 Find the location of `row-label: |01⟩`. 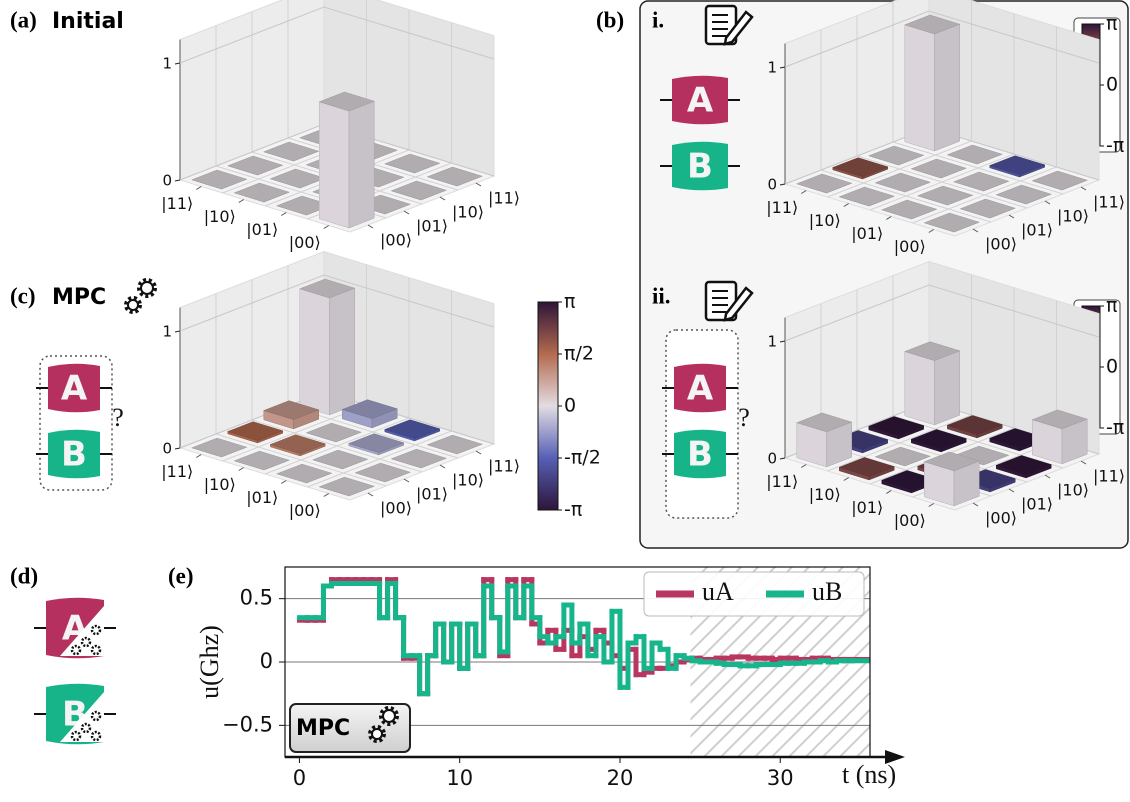

row-label: |01⟩ is located at coordinates (262, 497).